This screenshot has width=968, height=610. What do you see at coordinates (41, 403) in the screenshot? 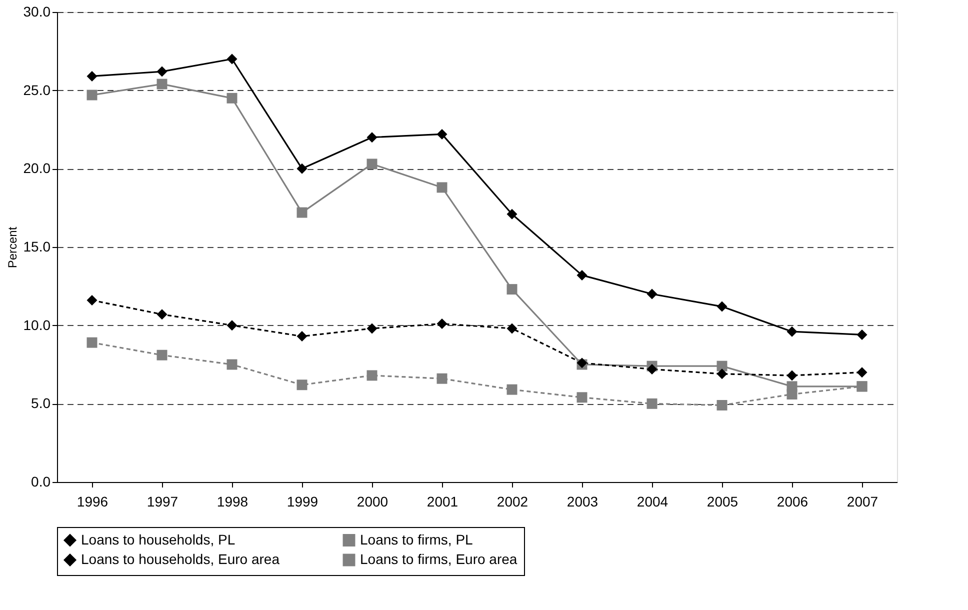
I see `y-tick-label: 5.0` at bounding box center [41, 403].